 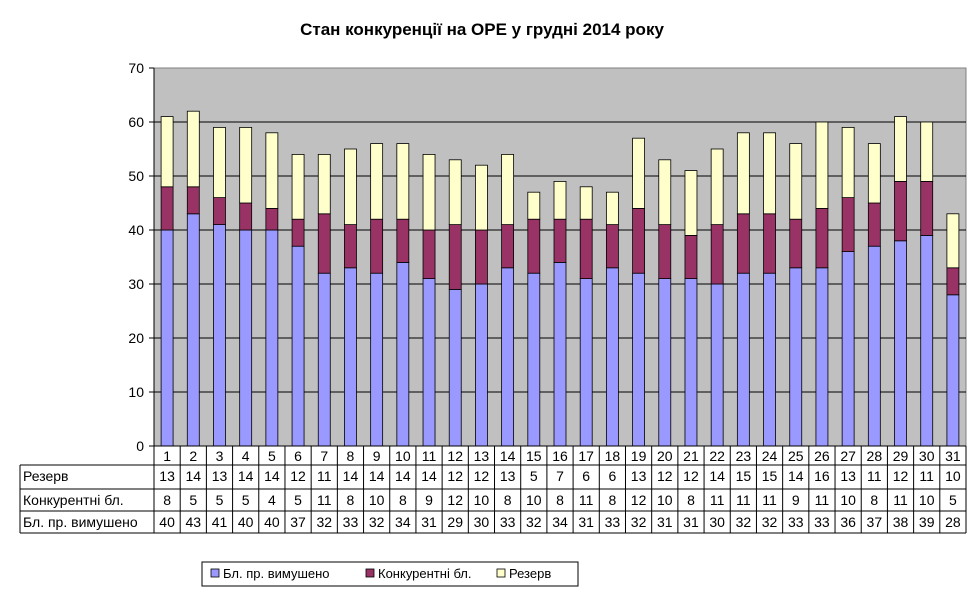 I want to click on y-tick-label: 20, so click(x=136, y=338).